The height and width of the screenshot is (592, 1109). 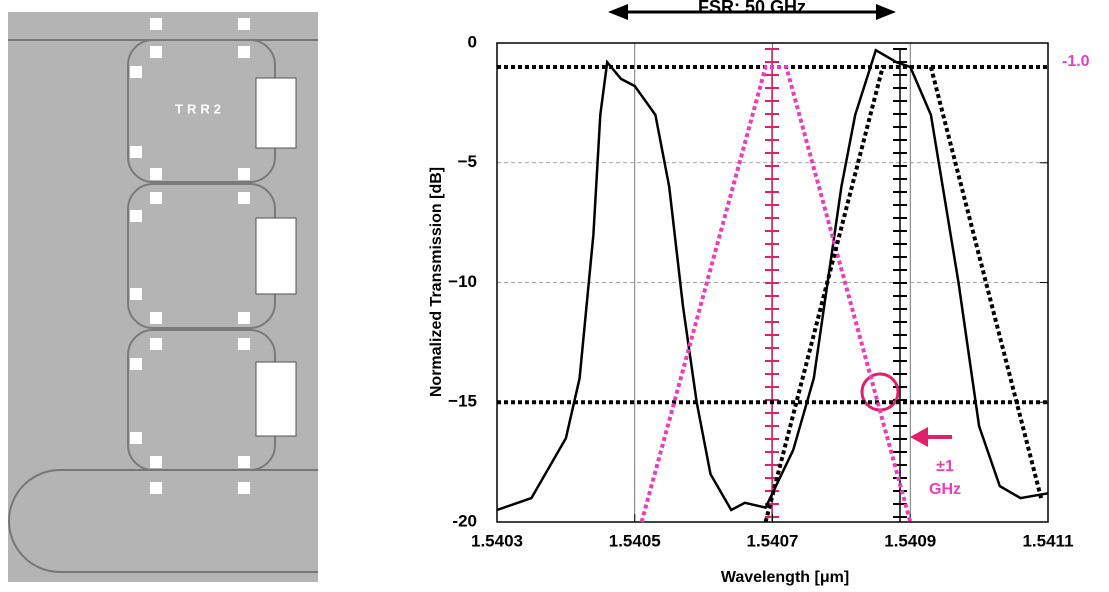 What do you see at coordinates (200, 108) in the screenshot?
I see `device-label: TRR2` at bounding box center [200, 108].